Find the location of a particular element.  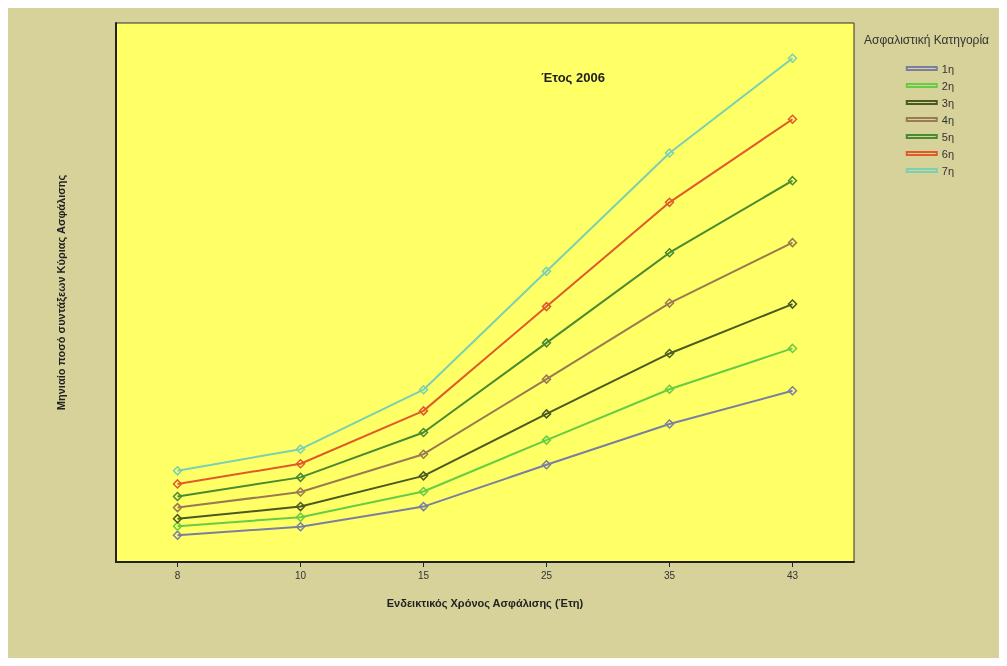

legend-label: 5η is located at coordinates (948, 136).